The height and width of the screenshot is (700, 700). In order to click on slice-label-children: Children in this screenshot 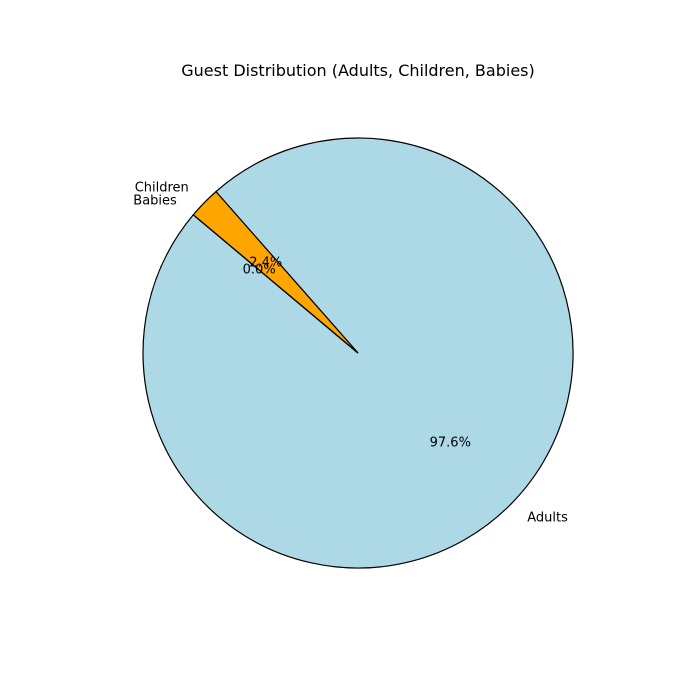, I will do `click(162, 187)`.